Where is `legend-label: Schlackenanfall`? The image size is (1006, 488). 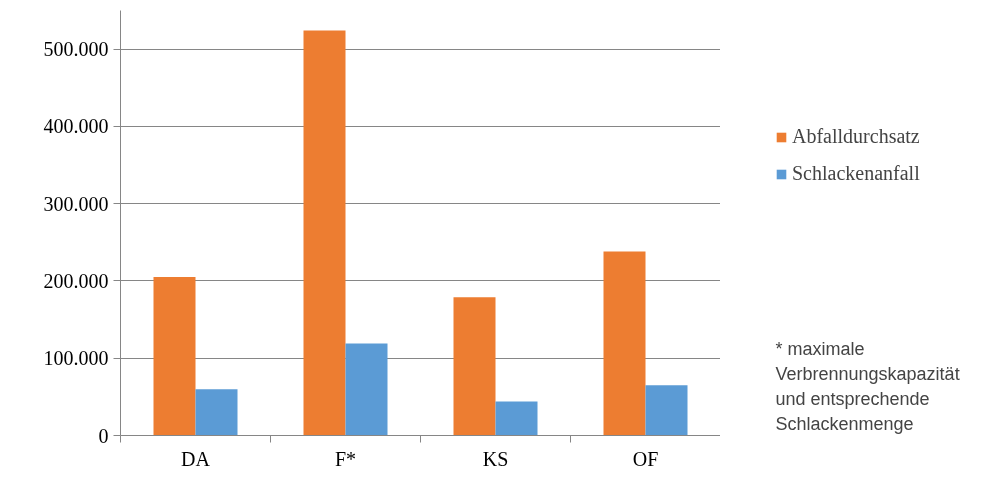
legend-label: Schlackenanfall is located at coordinates (856, 173).